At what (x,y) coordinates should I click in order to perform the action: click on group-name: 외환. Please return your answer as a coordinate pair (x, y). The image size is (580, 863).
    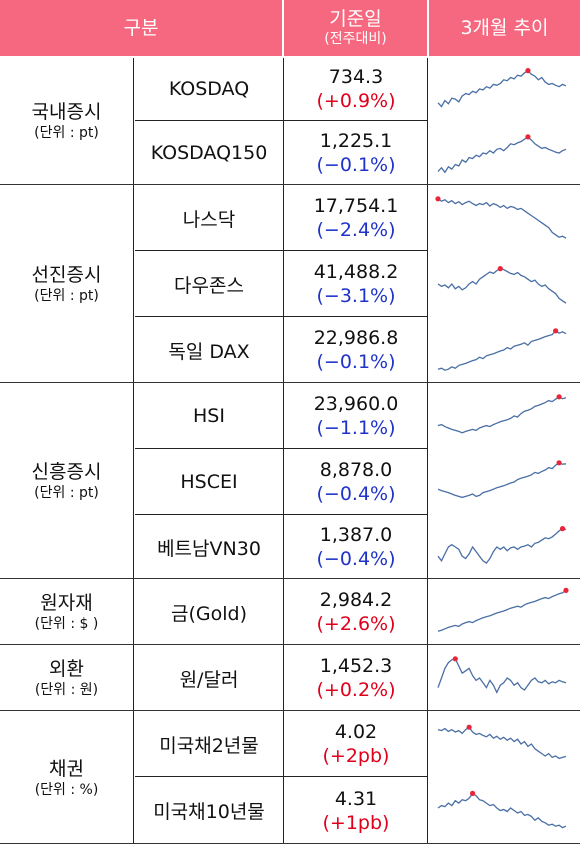
    Looking at the image, I should click on (66, 669).